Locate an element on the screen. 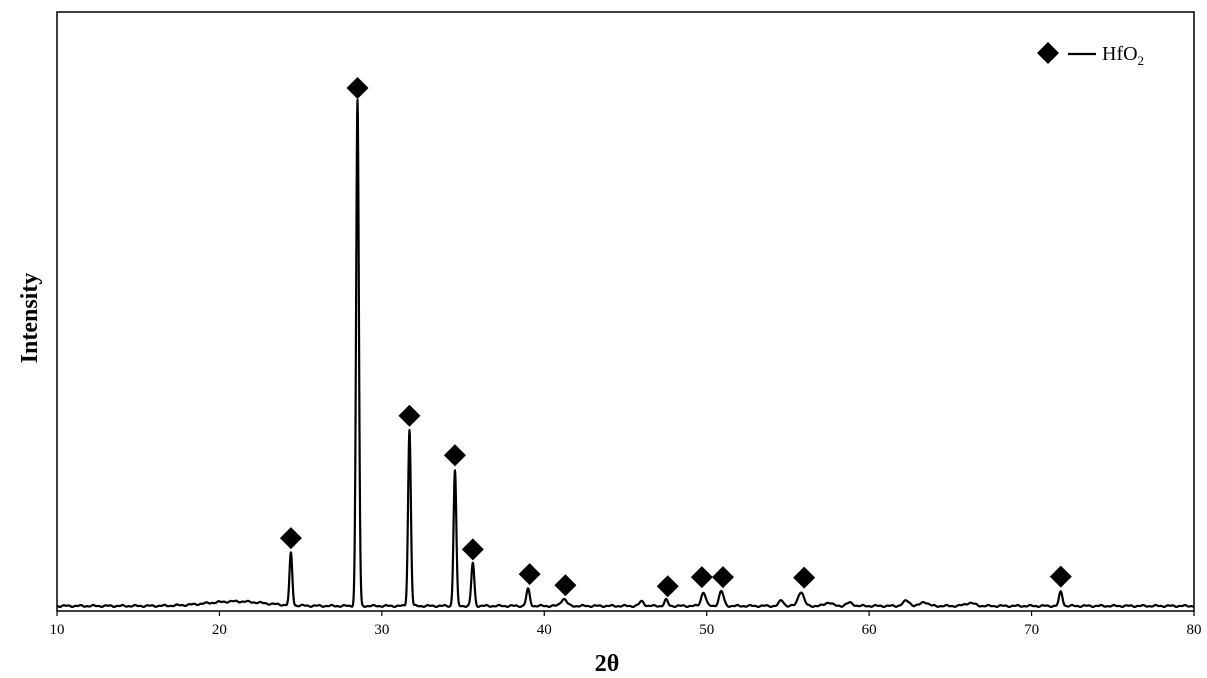  x-tick-label: 80 is located at coordinates (1194, 630).